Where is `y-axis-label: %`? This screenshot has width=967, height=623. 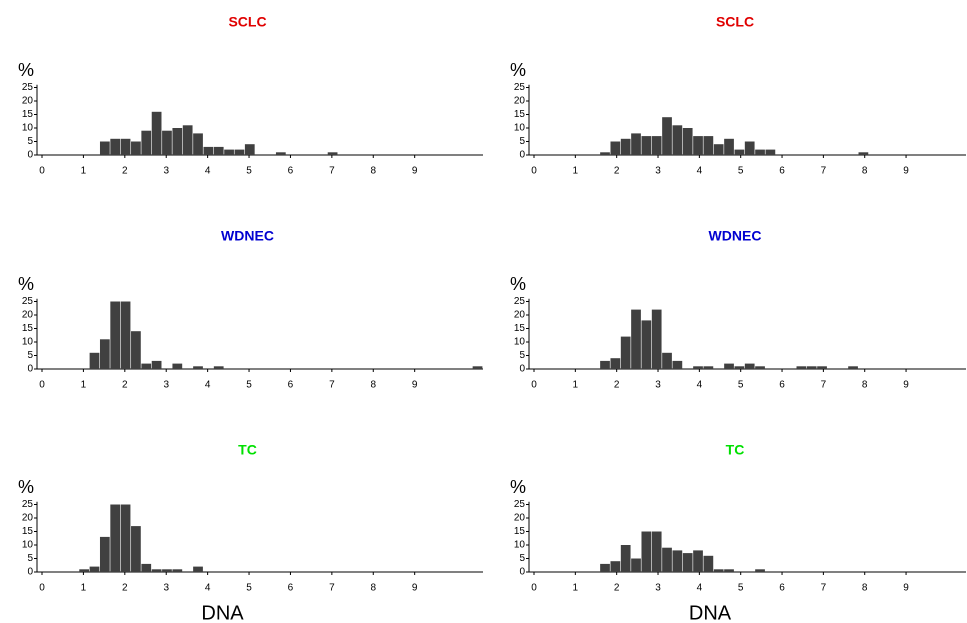 y-axis-label: % is located at coordinates (26, 284).